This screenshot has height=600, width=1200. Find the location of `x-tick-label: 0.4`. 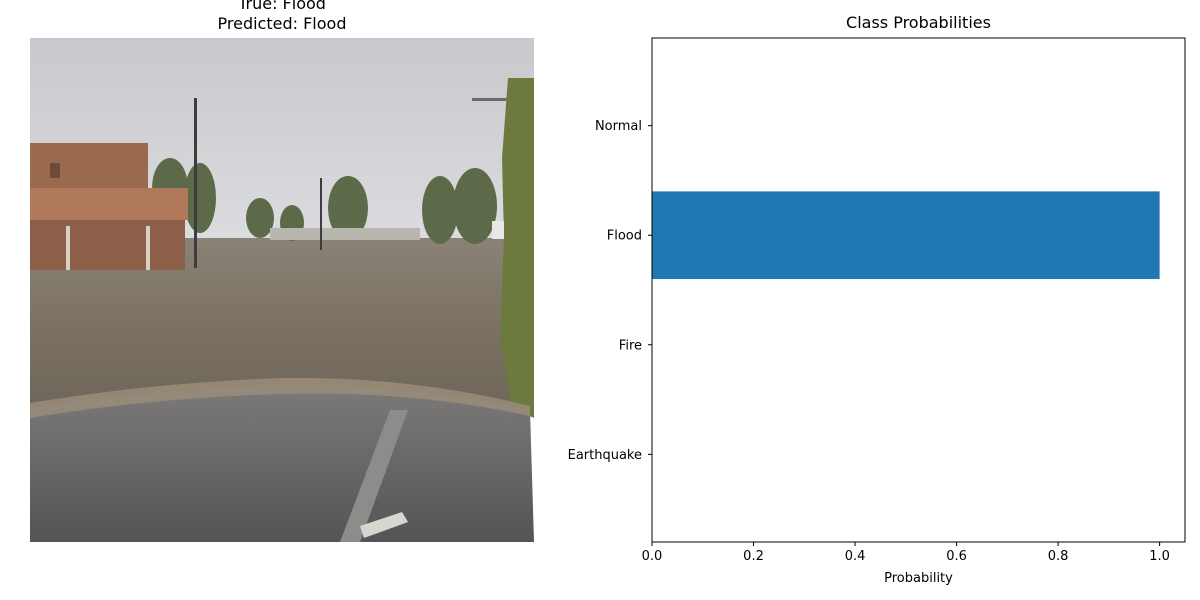

x-tick-label: 0.4 is located at coordinates (855, 556).